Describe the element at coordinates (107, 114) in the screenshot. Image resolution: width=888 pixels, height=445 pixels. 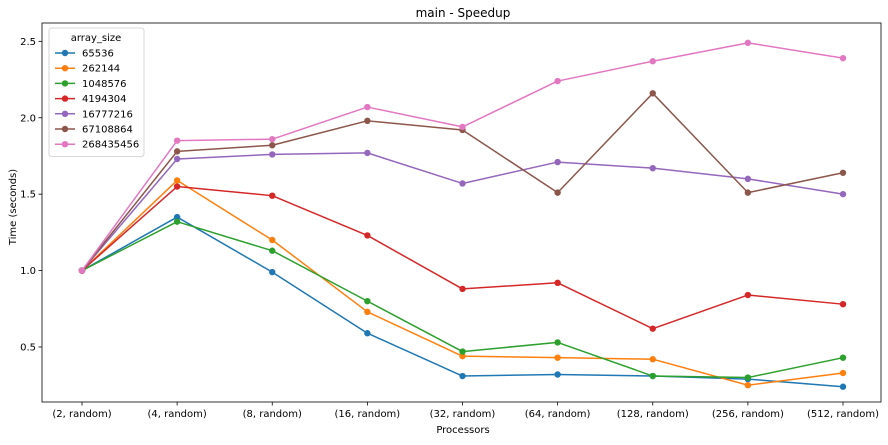
I see `legend-label-16777216: 16777216` at that location.